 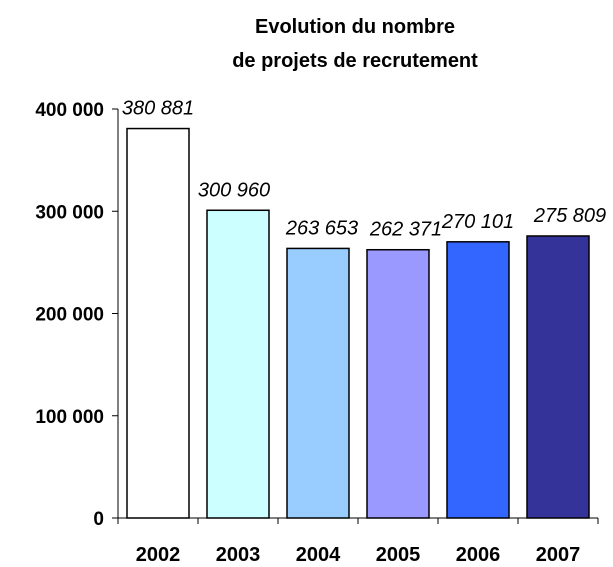 What do you see at coordinates (238, 555) in the screenshot?
I see `x-tick-label: 2003` at bounding box center [238, 555].